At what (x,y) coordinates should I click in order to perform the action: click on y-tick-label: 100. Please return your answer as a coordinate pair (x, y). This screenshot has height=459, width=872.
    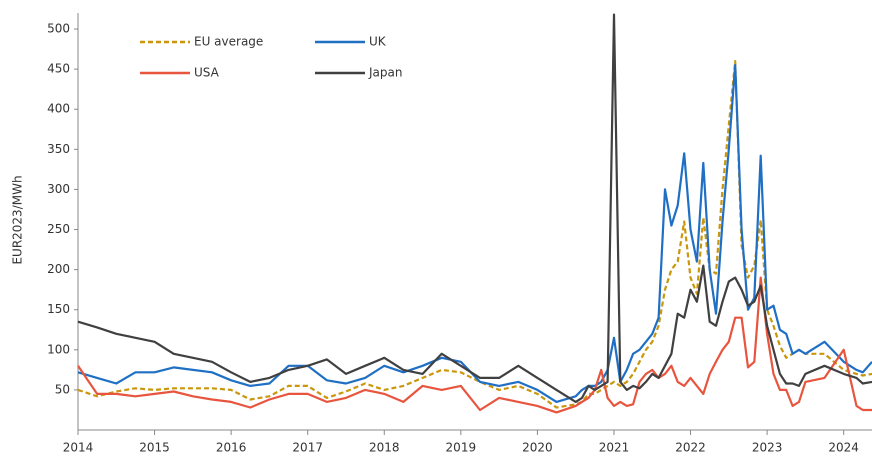
    Looking at the image, I should click on (58, 349).